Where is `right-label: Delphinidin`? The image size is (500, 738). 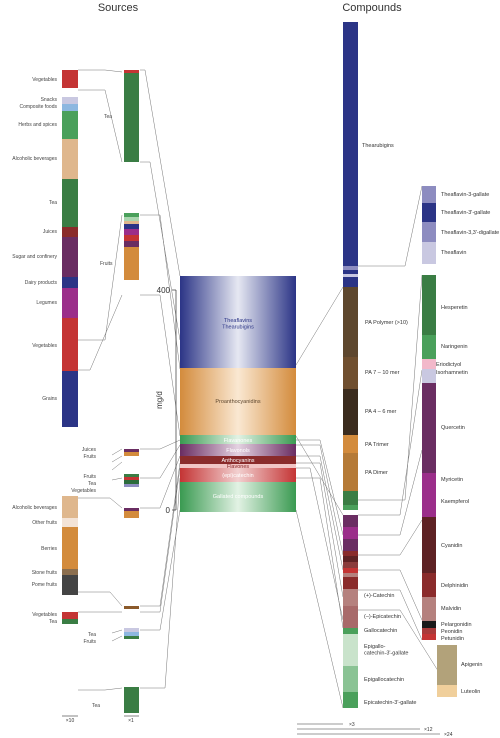
right-label: Delphinidin is located at coordinates (454, 586).